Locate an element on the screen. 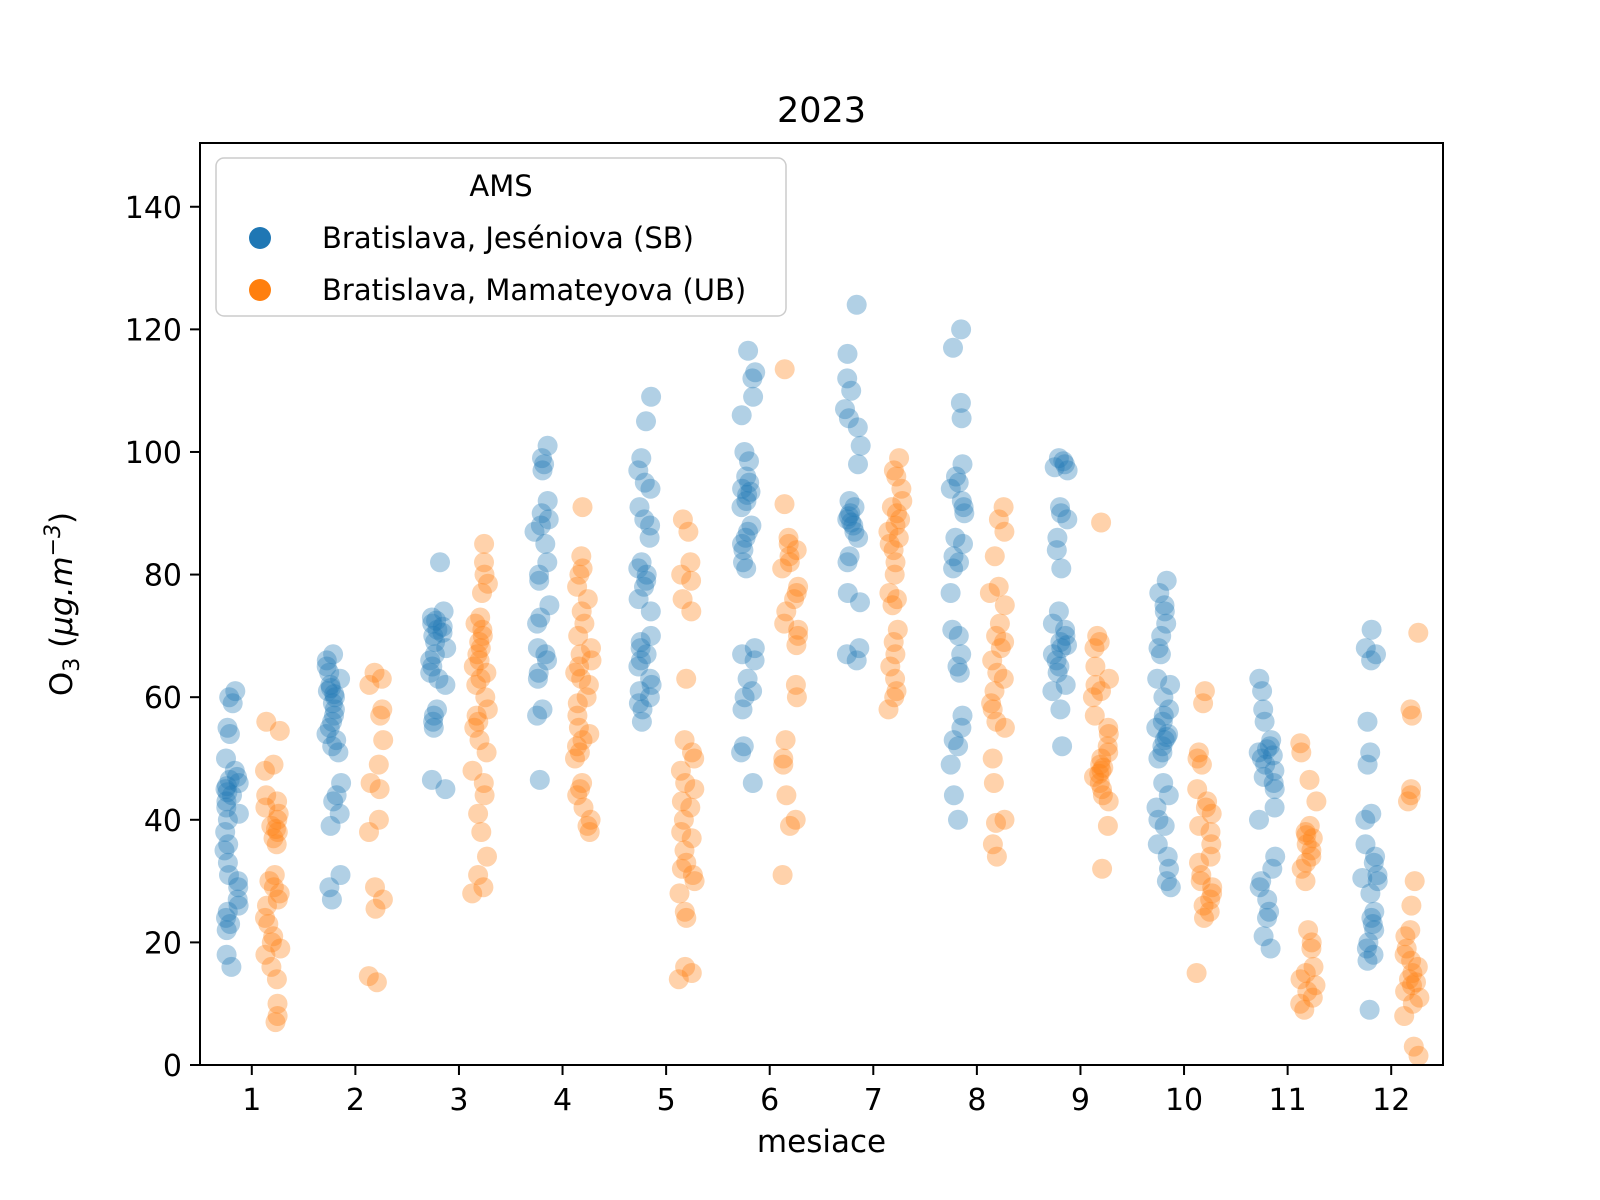 This screenshot has height=1200, width=1600. y-tick-label: 80 is located at coordinates (163, 576).